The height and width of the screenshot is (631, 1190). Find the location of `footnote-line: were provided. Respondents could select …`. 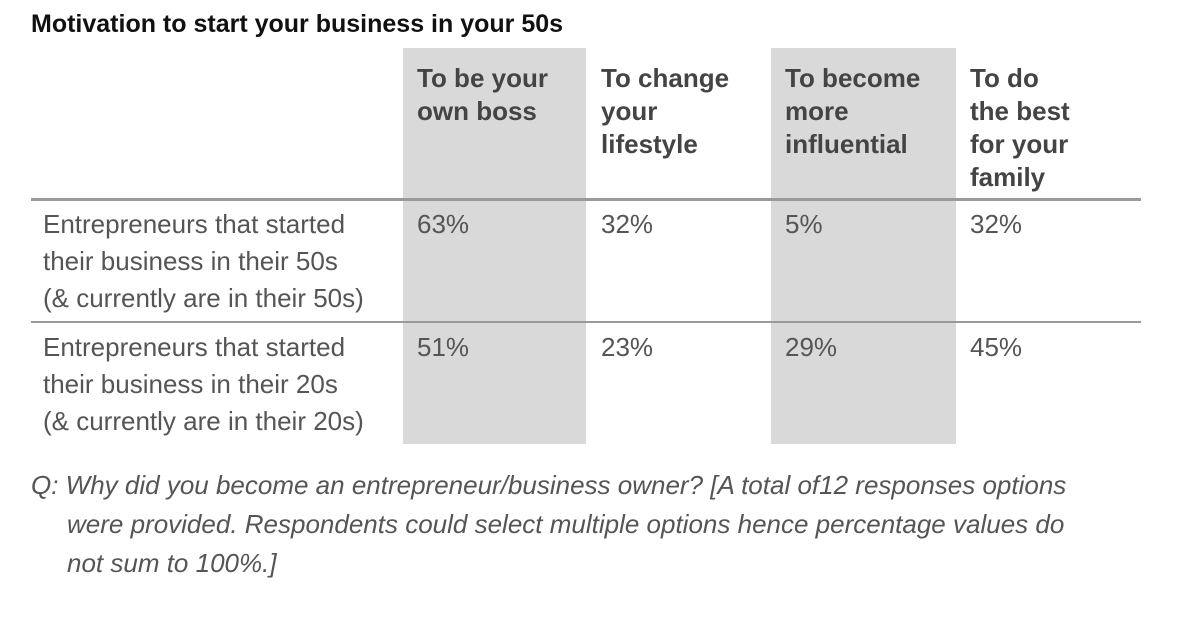

footnote-line: were provided. Respondents could select … is located at coordinates (566, 524).